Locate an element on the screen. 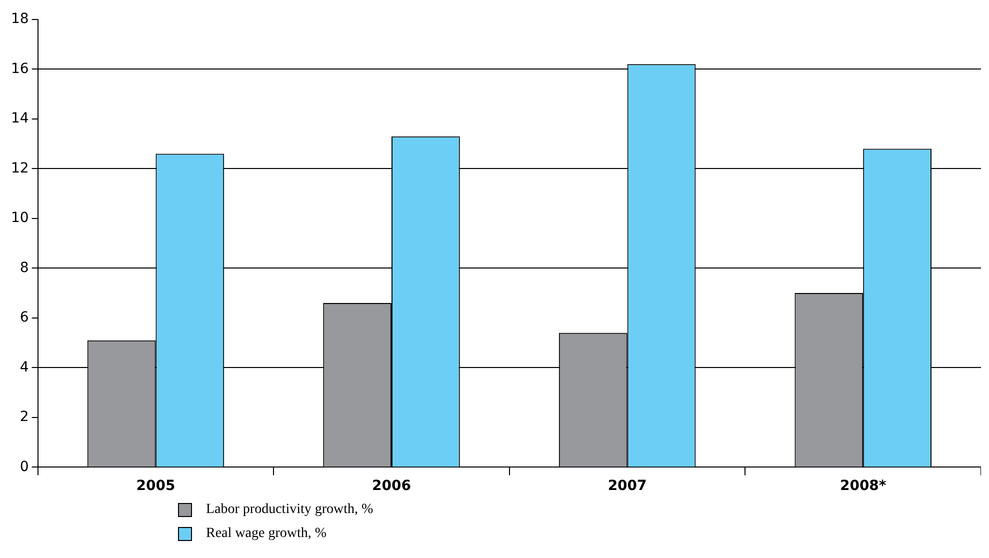  legend-label: Real wage growth, % is located at coordinates (266, 534).